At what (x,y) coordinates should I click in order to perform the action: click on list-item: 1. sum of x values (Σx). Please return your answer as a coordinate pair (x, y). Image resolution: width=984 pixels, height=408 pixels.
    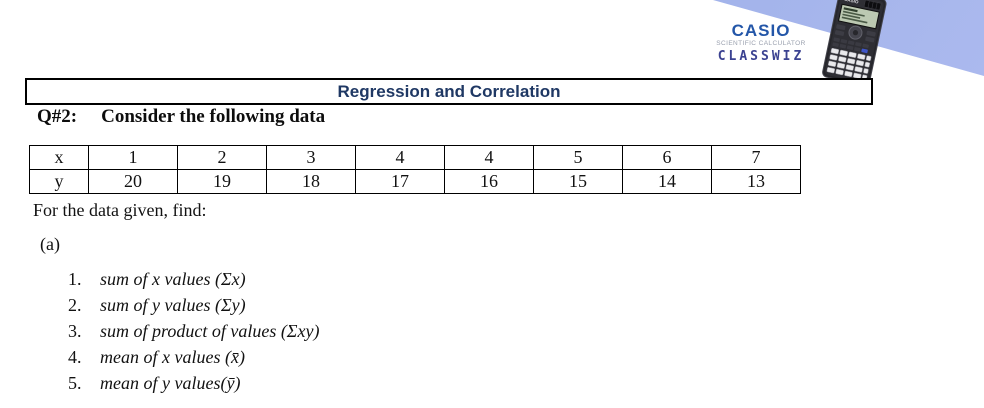
    Looking at the image, I should click on (193, 282).